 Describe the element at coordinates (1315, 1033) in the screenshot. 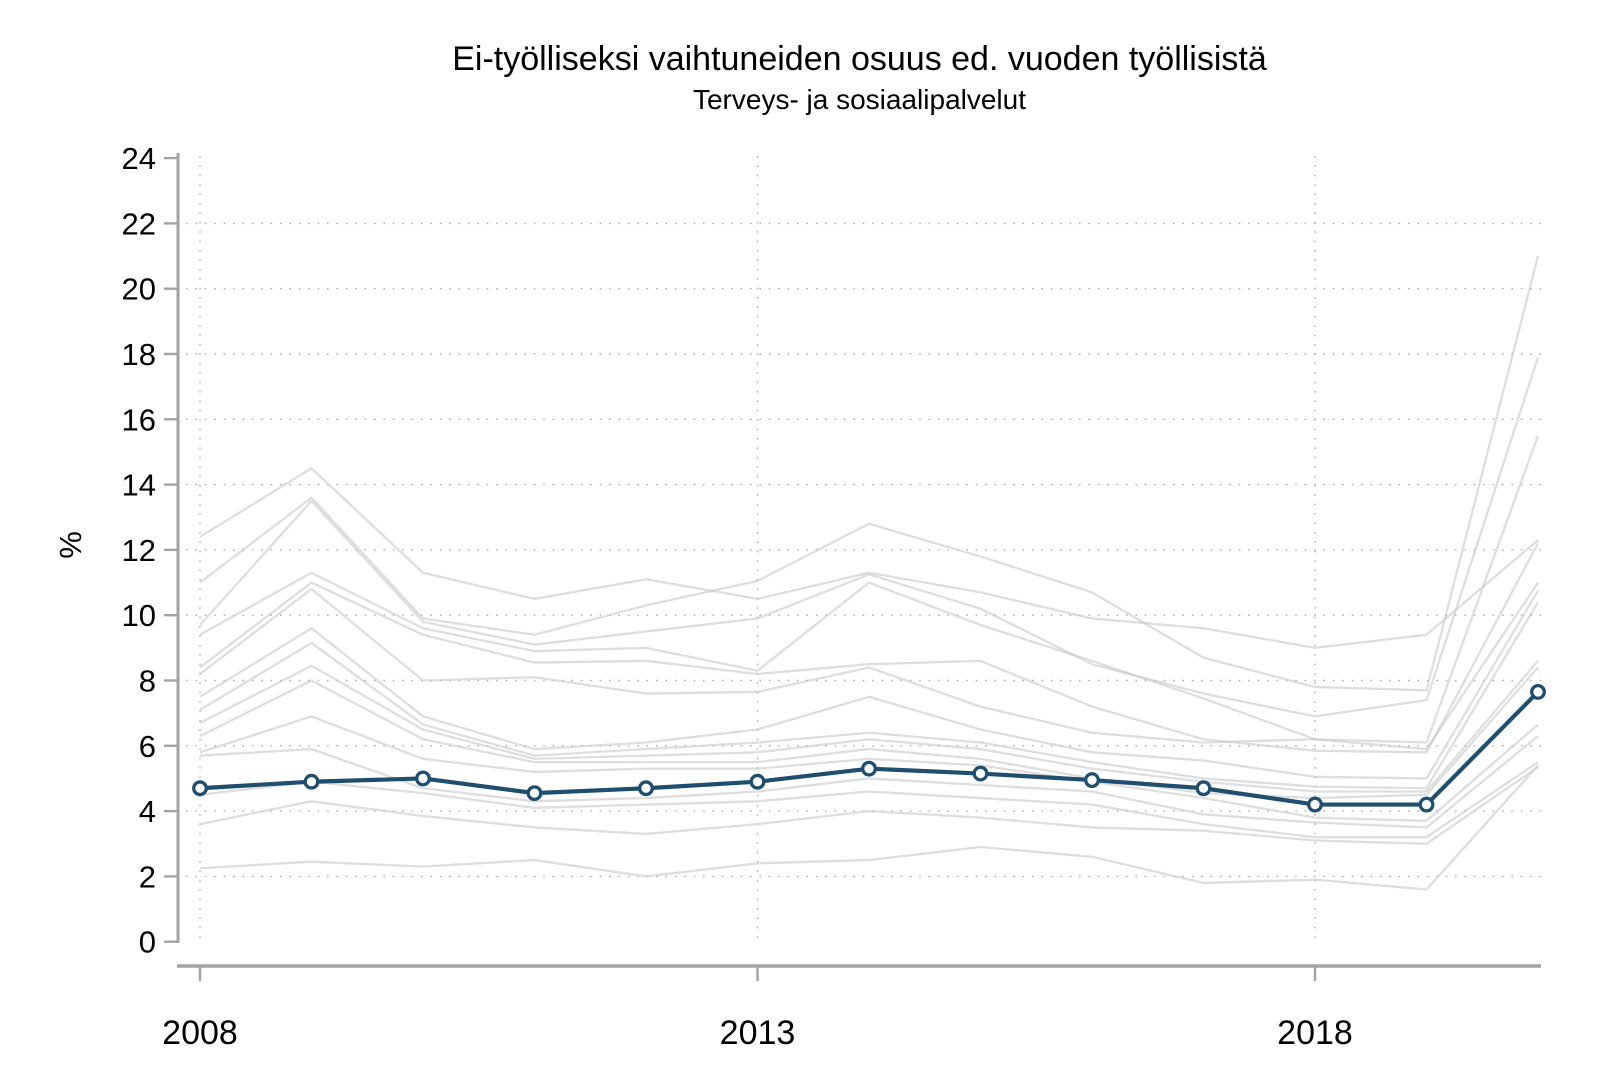

I see `x-tick-label: 2018` at that location.